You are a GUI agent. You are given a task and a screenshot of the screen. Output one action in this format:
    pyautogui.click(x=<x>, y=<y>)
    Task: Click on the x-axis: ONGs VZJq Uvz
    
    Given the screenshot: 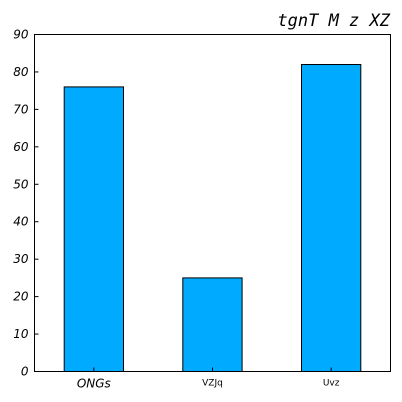 What is the action you would take?
    pyautogui.click(x=208, y=379)
    